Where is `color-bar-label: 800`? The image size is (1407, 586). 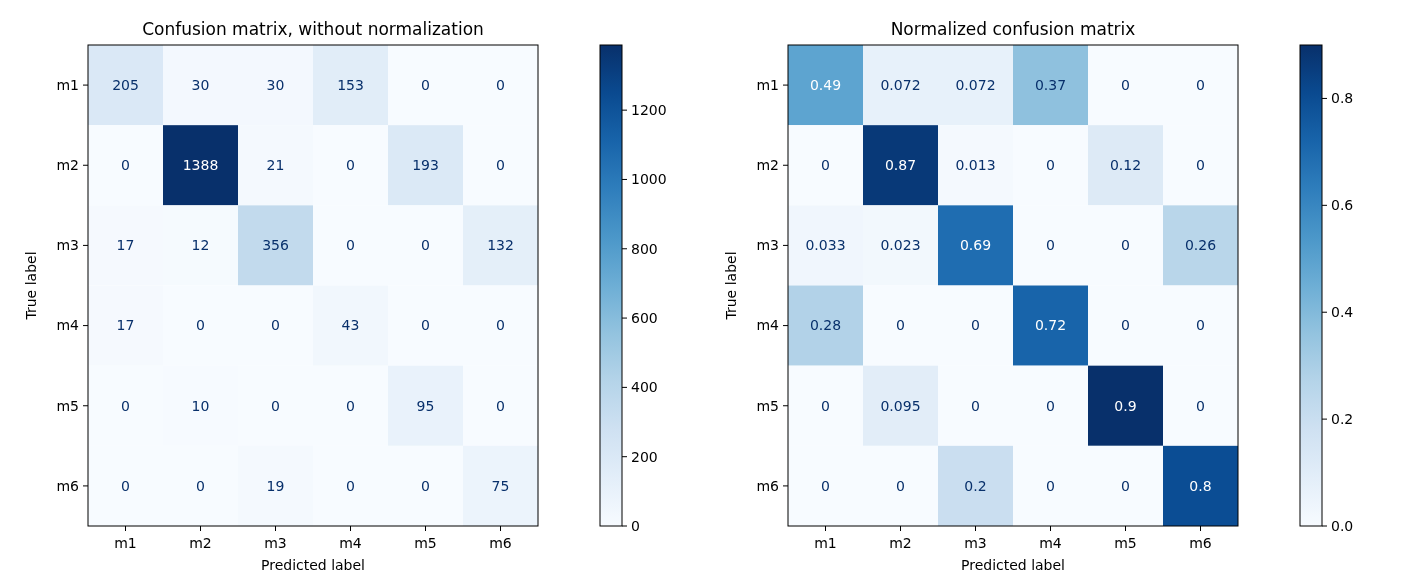
color-bar-label: 800 is located at coordinates (644, 248).